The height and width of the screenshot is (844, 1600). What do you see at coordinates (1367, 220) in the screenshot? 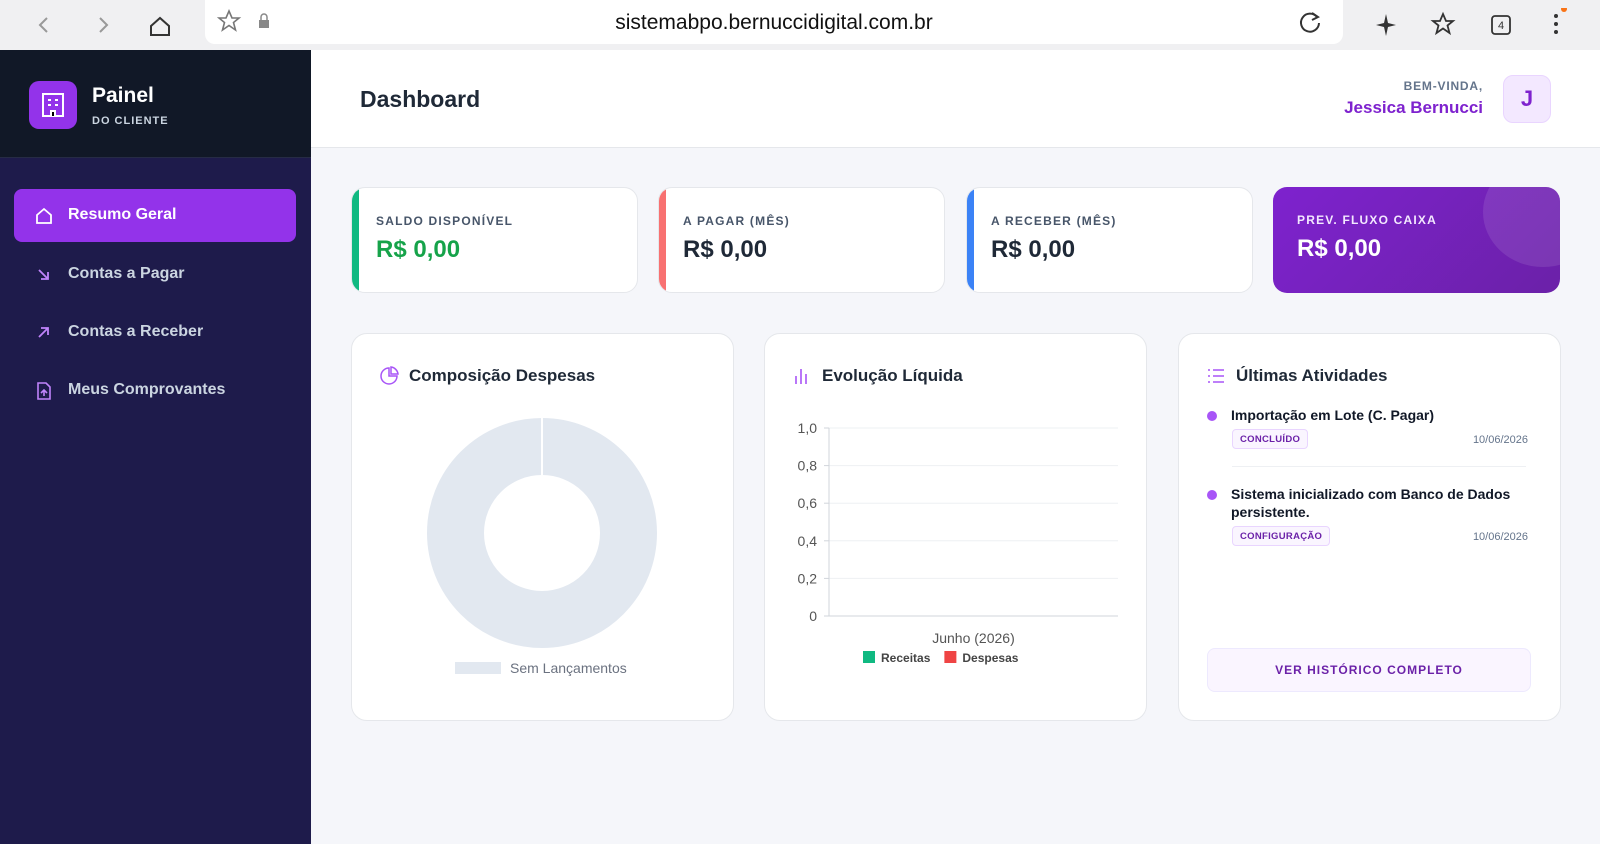
I see `card-label: PREV. FLUXO CAIXA` at bounding box center [1367, 220].